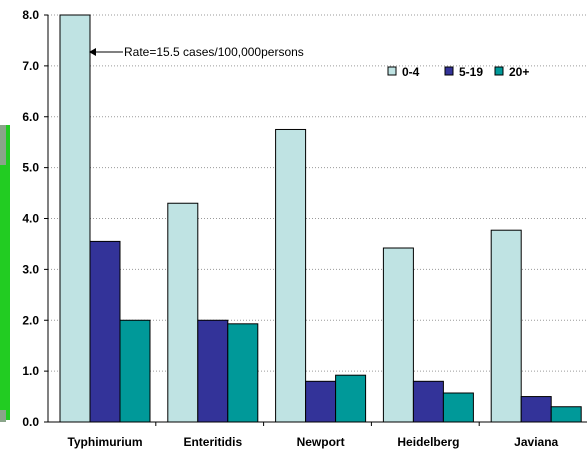 The height and width of the screenshot is (450, 587). Describe the element at coordinates (519, 72) in the screenshot. I see `legend-label-20+: 20+` at that location.